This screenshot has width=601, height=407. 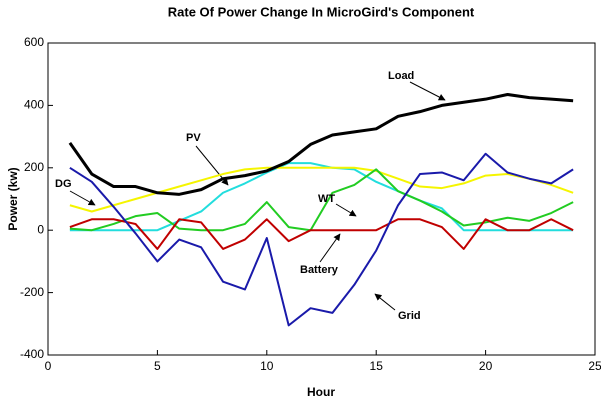 What do you see at coordinates (377, 366) in the screenshot?
I see `x-tick-label: 15` at bounding box center [377, 366].